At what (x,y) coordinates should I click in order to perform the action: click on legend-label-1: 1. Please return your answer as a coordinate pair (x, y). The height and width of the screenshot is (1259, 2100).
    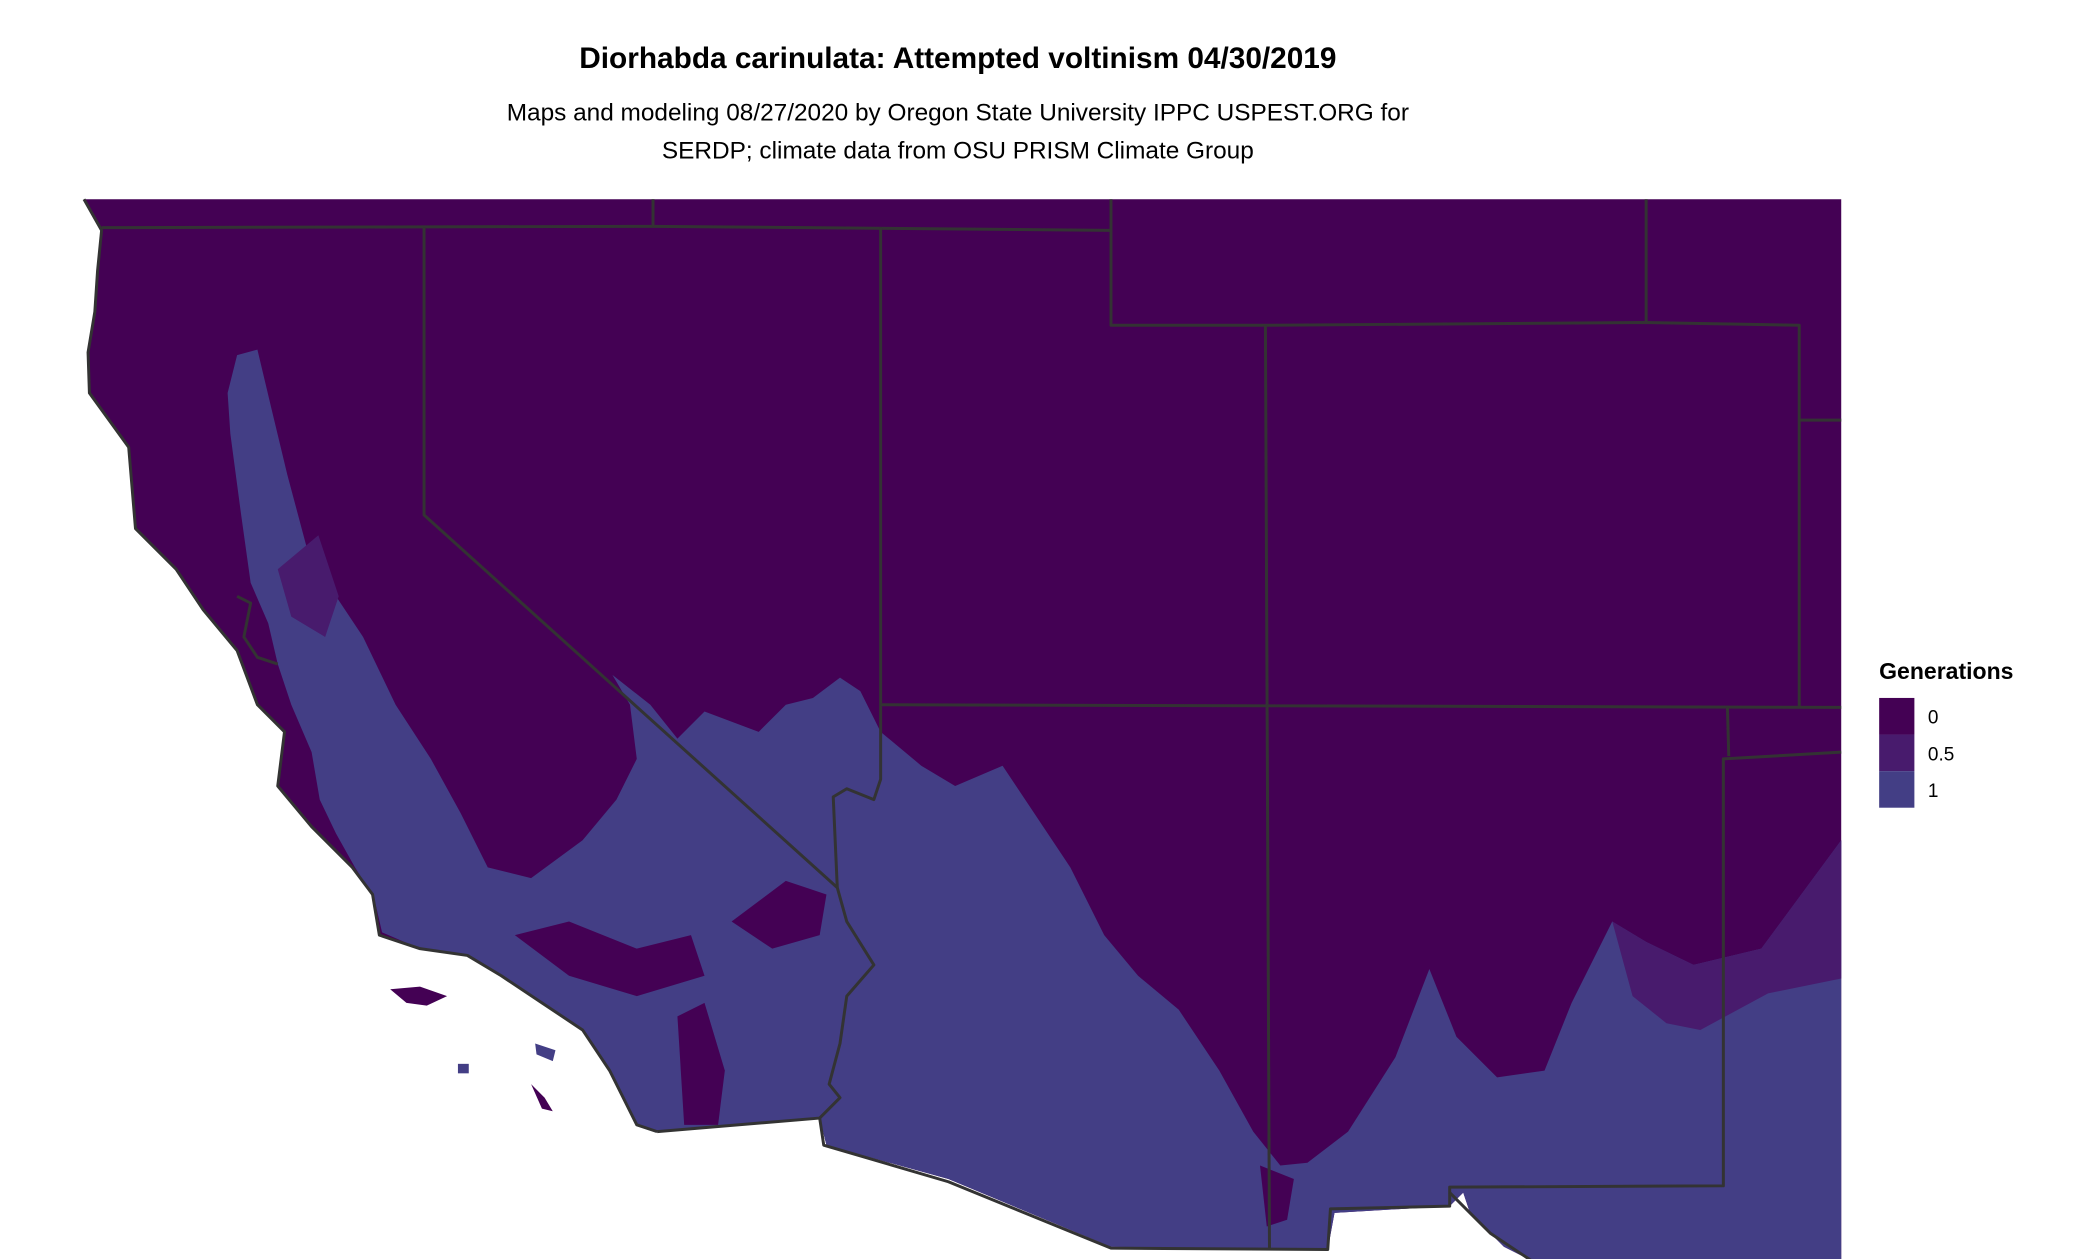
    Looking at the image, I should click on (1933, 791).